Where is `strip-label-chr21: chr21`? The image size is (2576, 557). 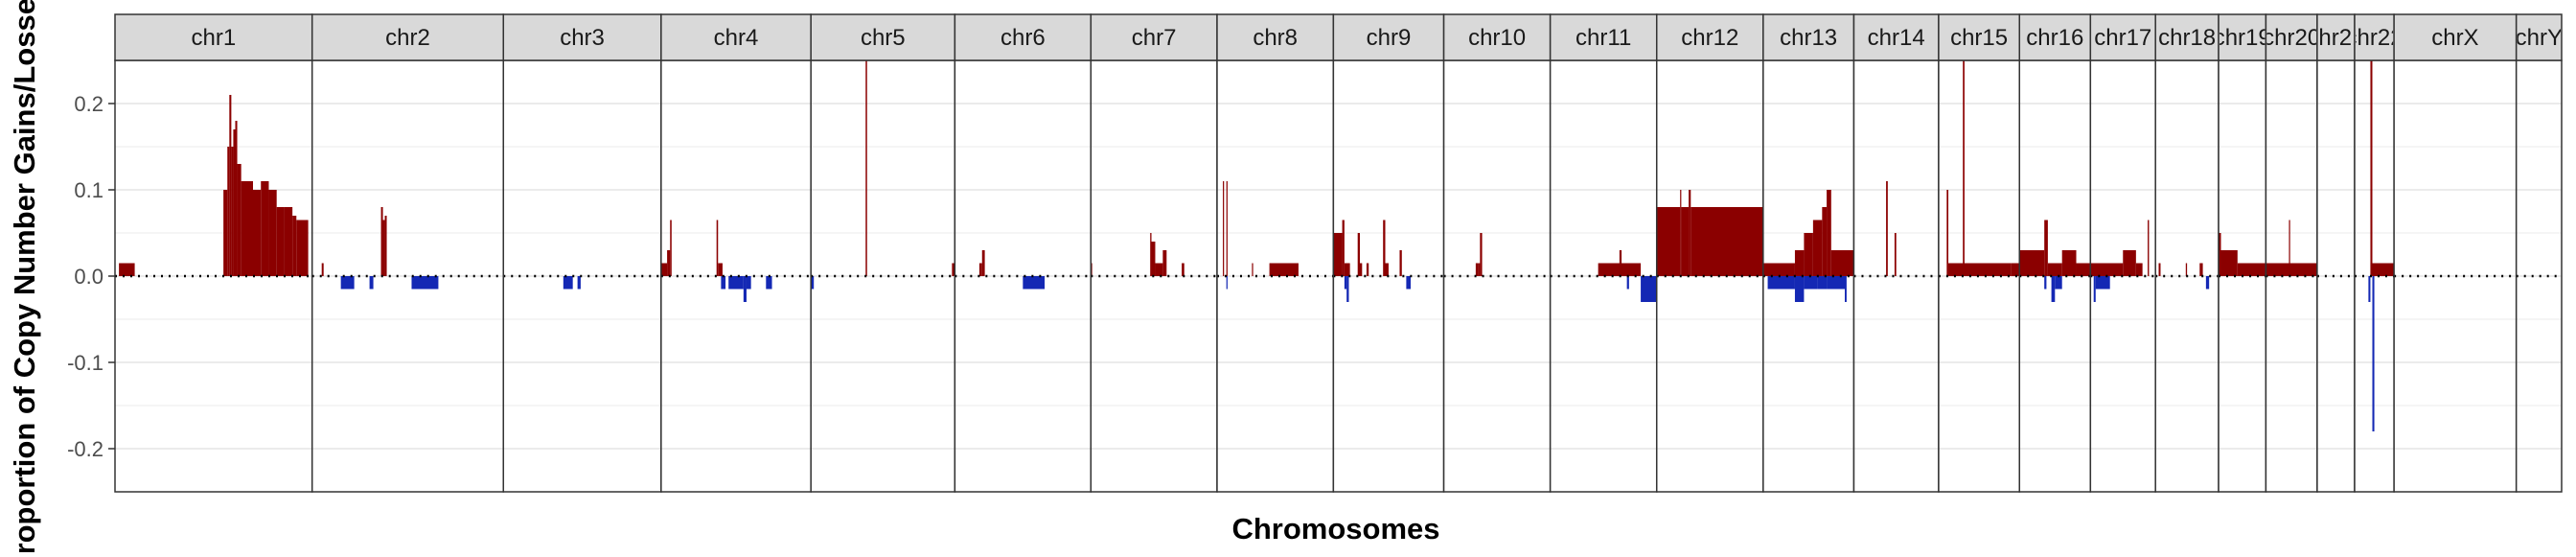 strip-label-chr21: chr21 is located at coordinates (2335, 38).